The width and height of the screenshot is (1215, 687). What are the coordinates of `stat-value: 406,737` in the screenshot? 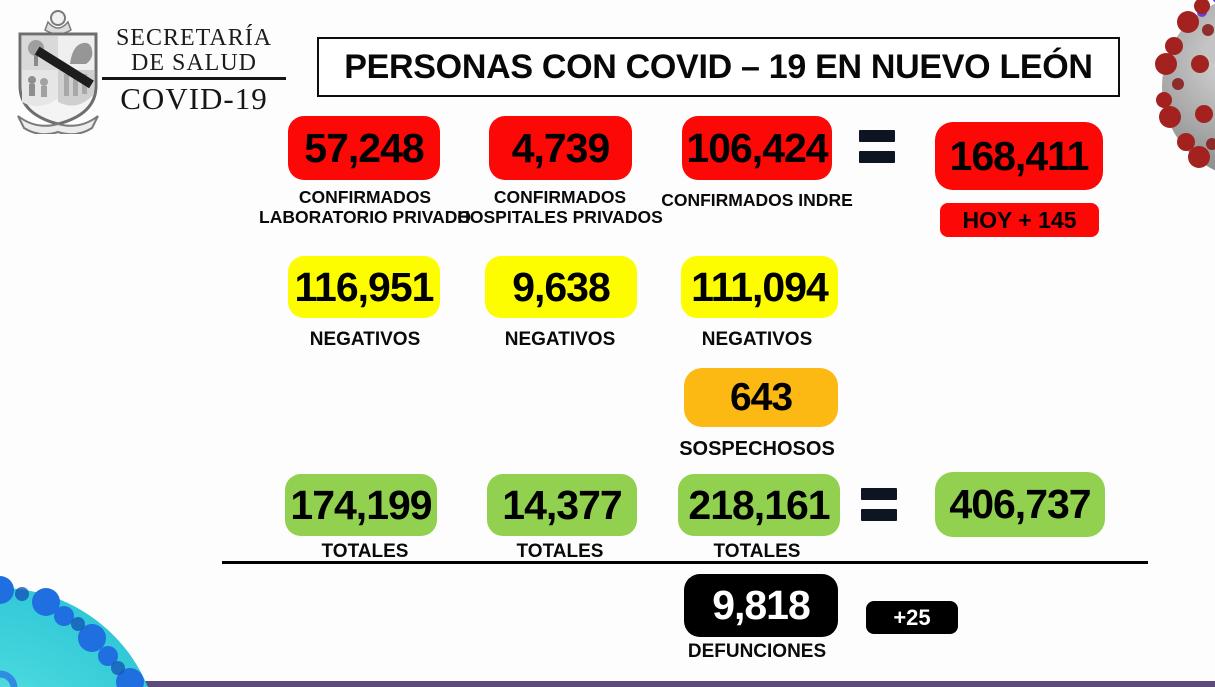 It's located at (1020, 504).